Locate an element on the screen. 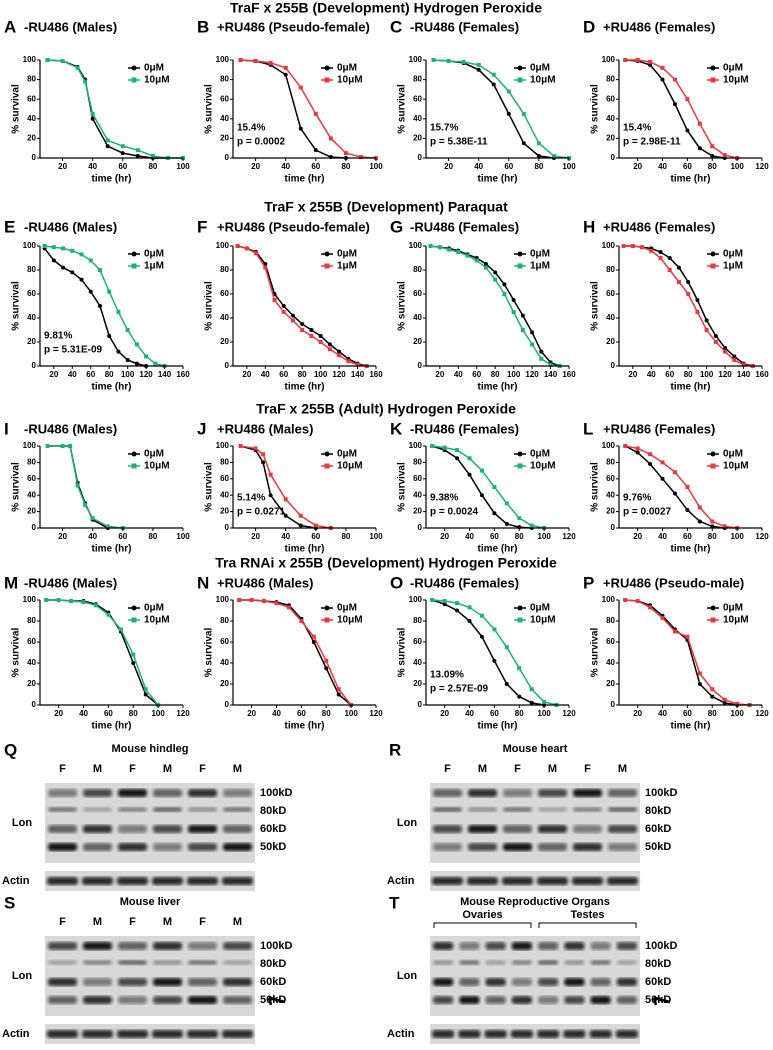 This screenshot has width=773, height=1050. marker-label: 100kD is located at coordinates (661, 946).